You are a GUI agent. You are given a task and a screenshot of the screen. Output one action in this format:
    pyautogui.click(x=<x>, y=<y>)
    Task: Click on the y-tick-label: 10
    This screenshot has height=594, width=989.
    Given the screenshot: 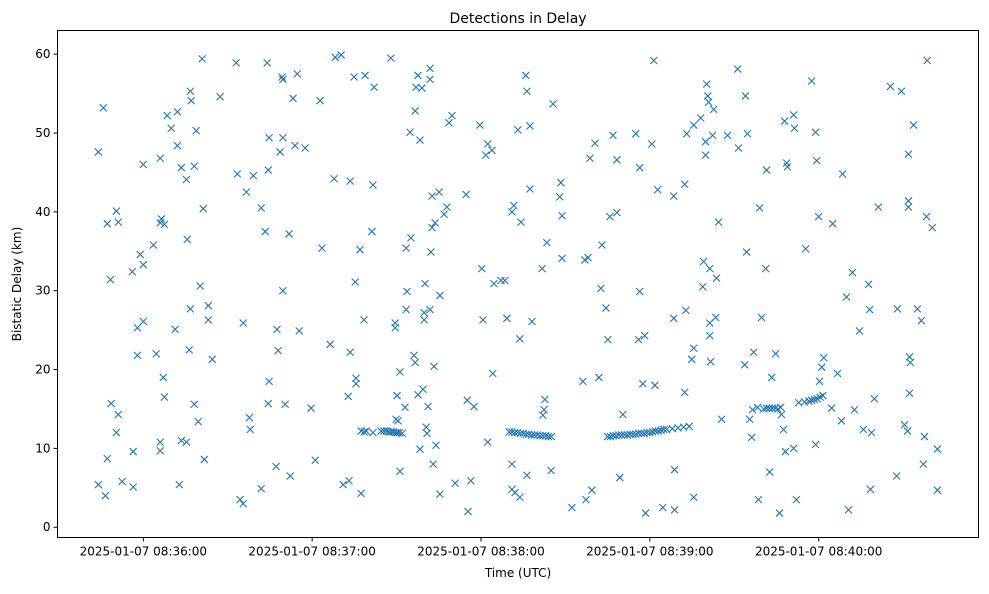 What is the action you would take?
    pyautogui.click(x=42, y=448)
    